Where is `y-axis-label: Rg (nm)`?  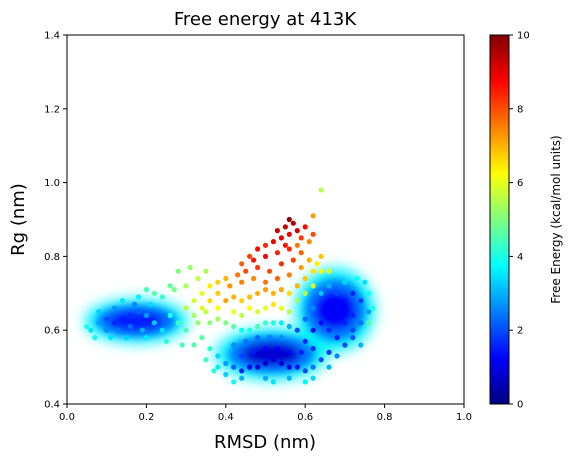 y-axis-label: Rg (nm) is located at coordinates (18, 219).